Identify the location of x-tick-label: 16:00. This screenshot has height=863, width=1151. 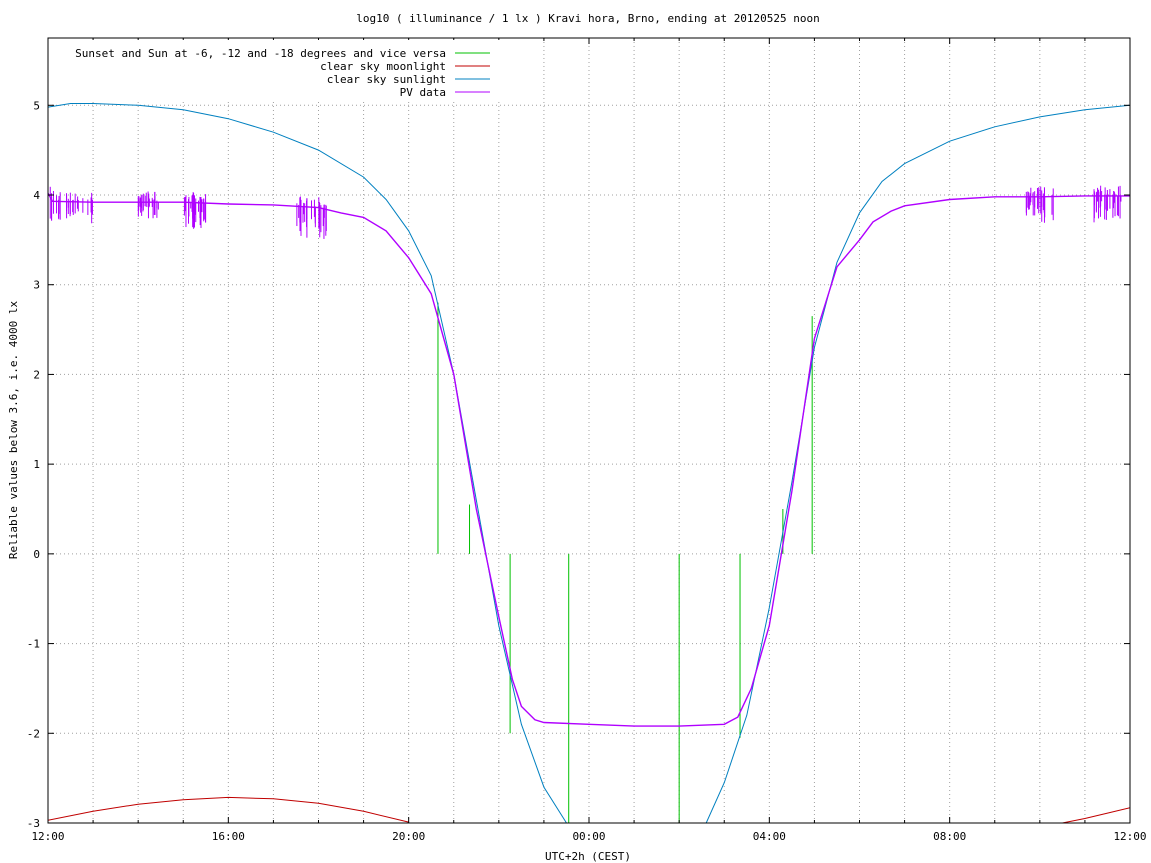
(228, 836).